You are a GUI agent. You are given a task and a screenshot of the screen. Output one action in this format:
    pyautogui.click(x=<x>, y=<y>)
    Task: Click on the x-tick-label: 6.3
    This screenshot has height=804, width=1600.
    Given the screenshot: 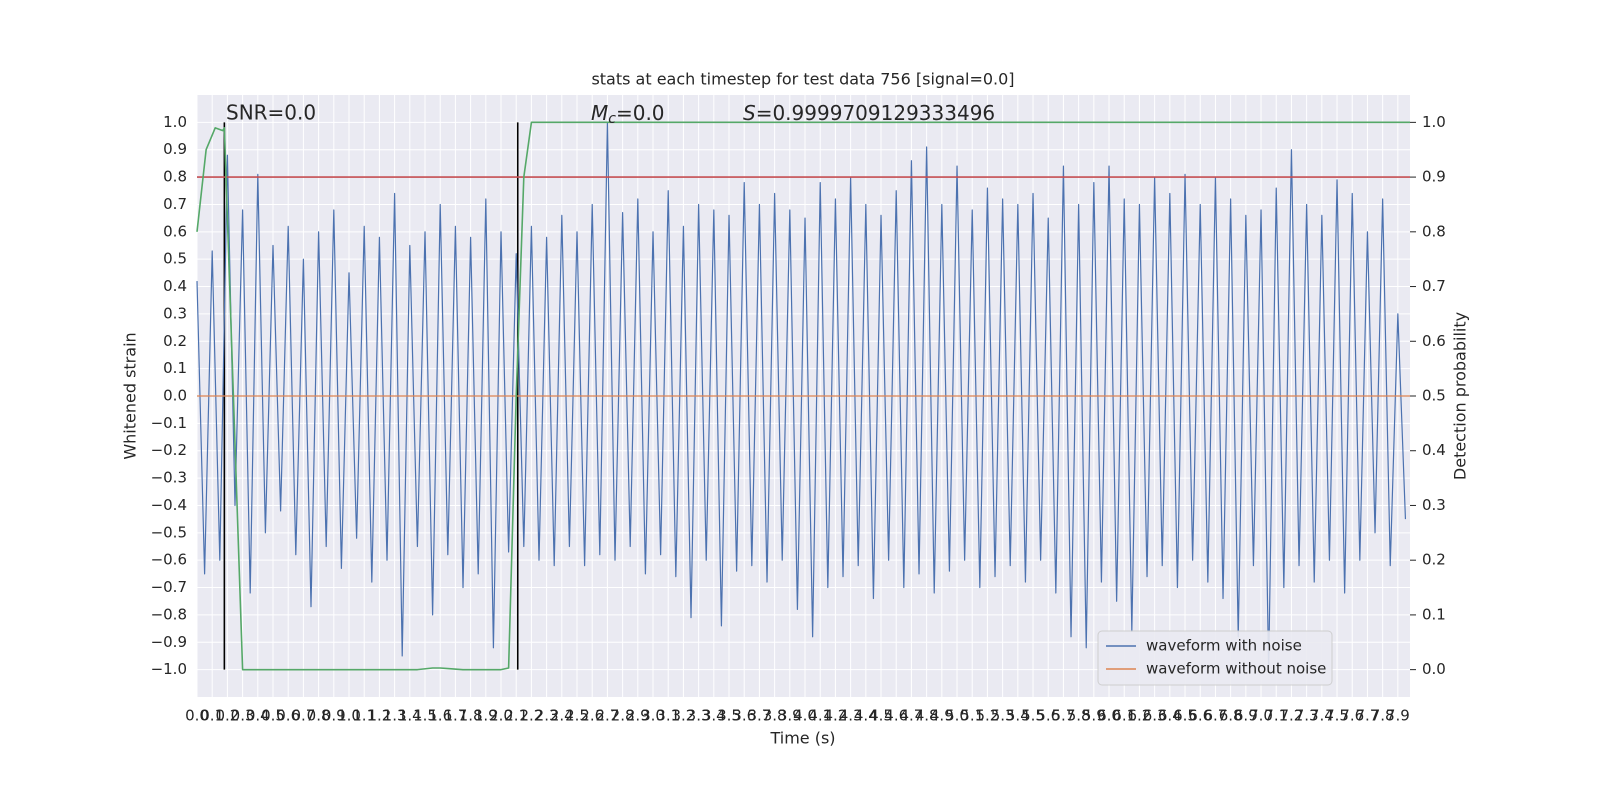 What is the action you would take?
    pyautogui.click(x=1155, y=716)
    